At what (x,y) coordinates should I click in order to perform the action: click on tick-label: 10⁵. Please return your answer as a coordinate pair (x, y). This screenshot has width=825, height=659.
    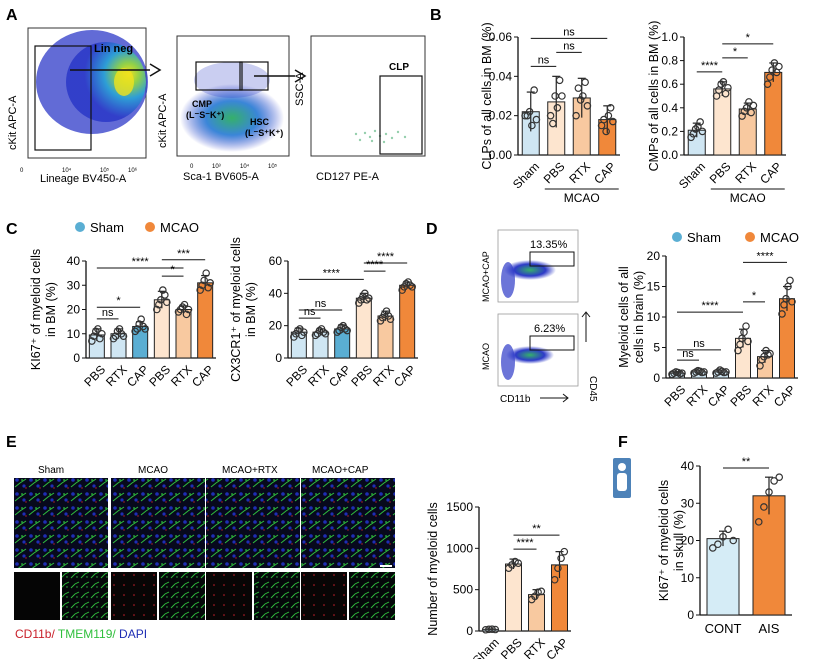
    Looking at the image, I should click on (105, 170).